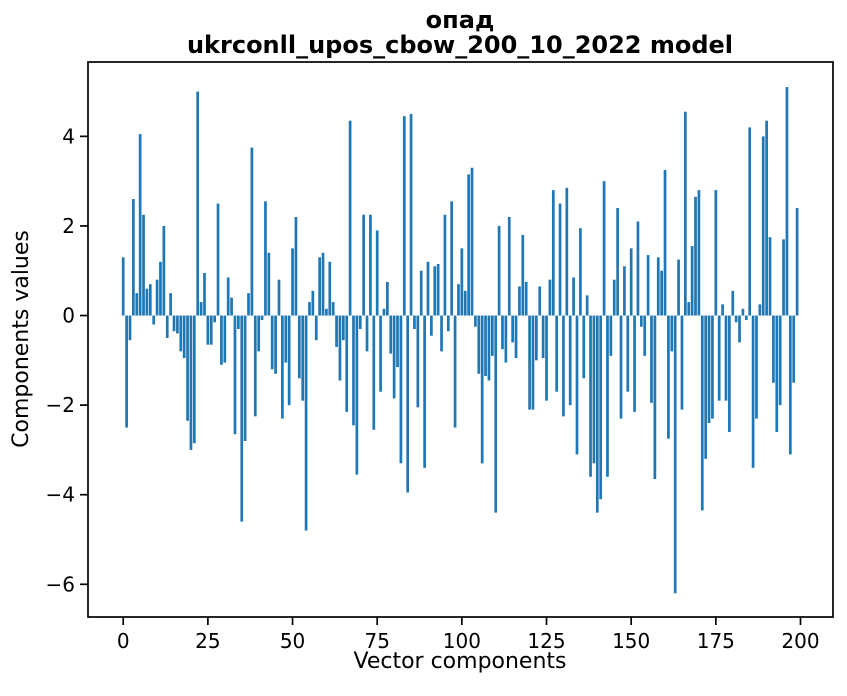 The width and height of the screenshot is (847, 696). Describe the element at coordinates (460, 45) in the screenshot. I see `chart-title-model: ukrconll_upos_cbow_200_10_2022 model` at that location.